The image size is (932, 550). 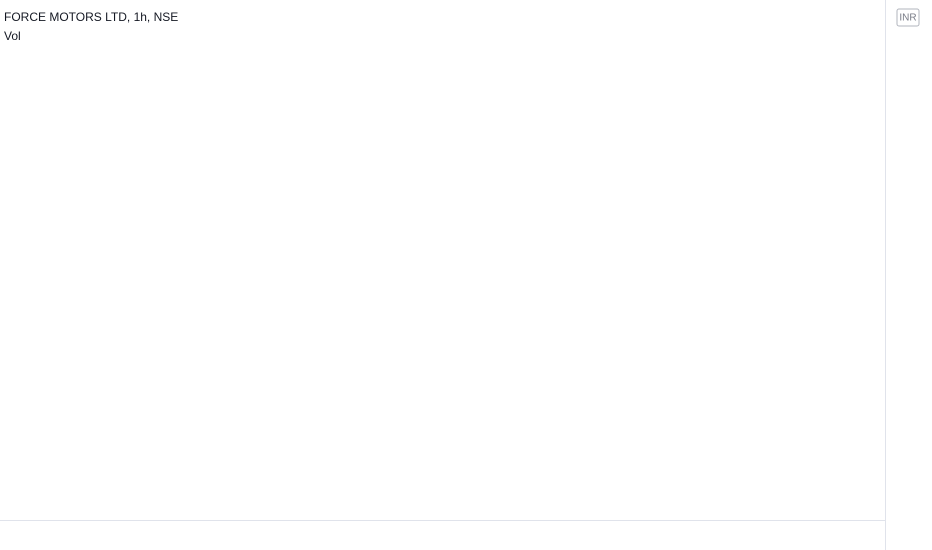 I want to click on chart-title: FORCE MOTORS LTD, 1h, NSE, so click(x=91, y=17).